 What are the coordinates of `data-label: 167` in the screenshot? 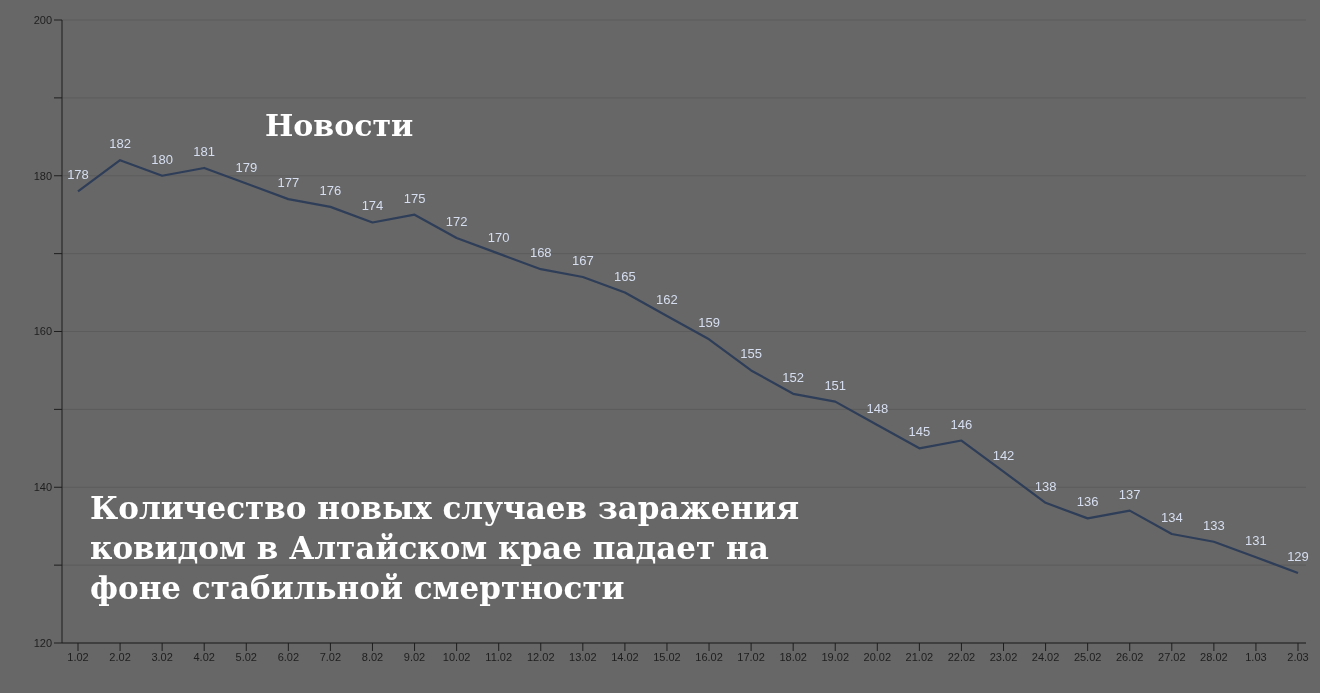 It's located at (582, 260).